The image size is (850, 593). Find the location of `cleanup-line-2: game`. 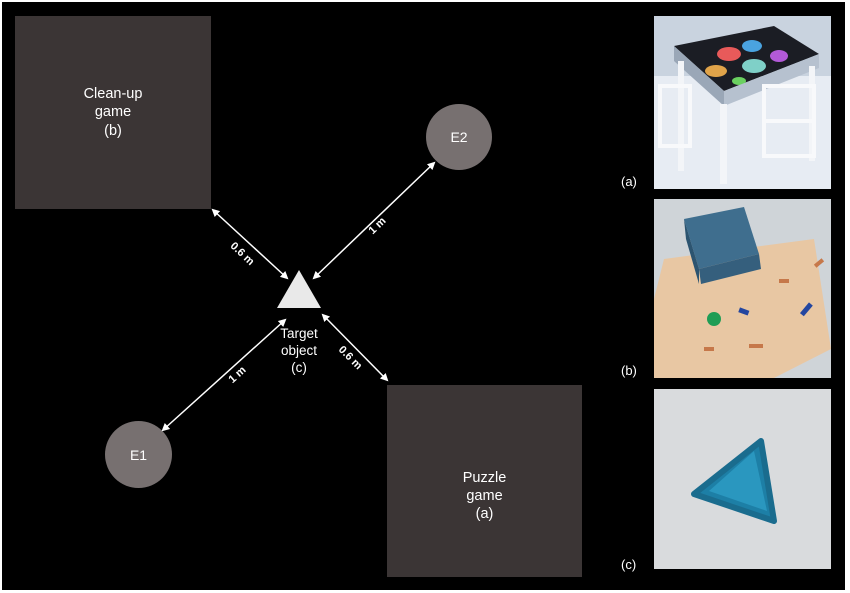

cleanup-line-2: game is located at coordinates (113, 112).